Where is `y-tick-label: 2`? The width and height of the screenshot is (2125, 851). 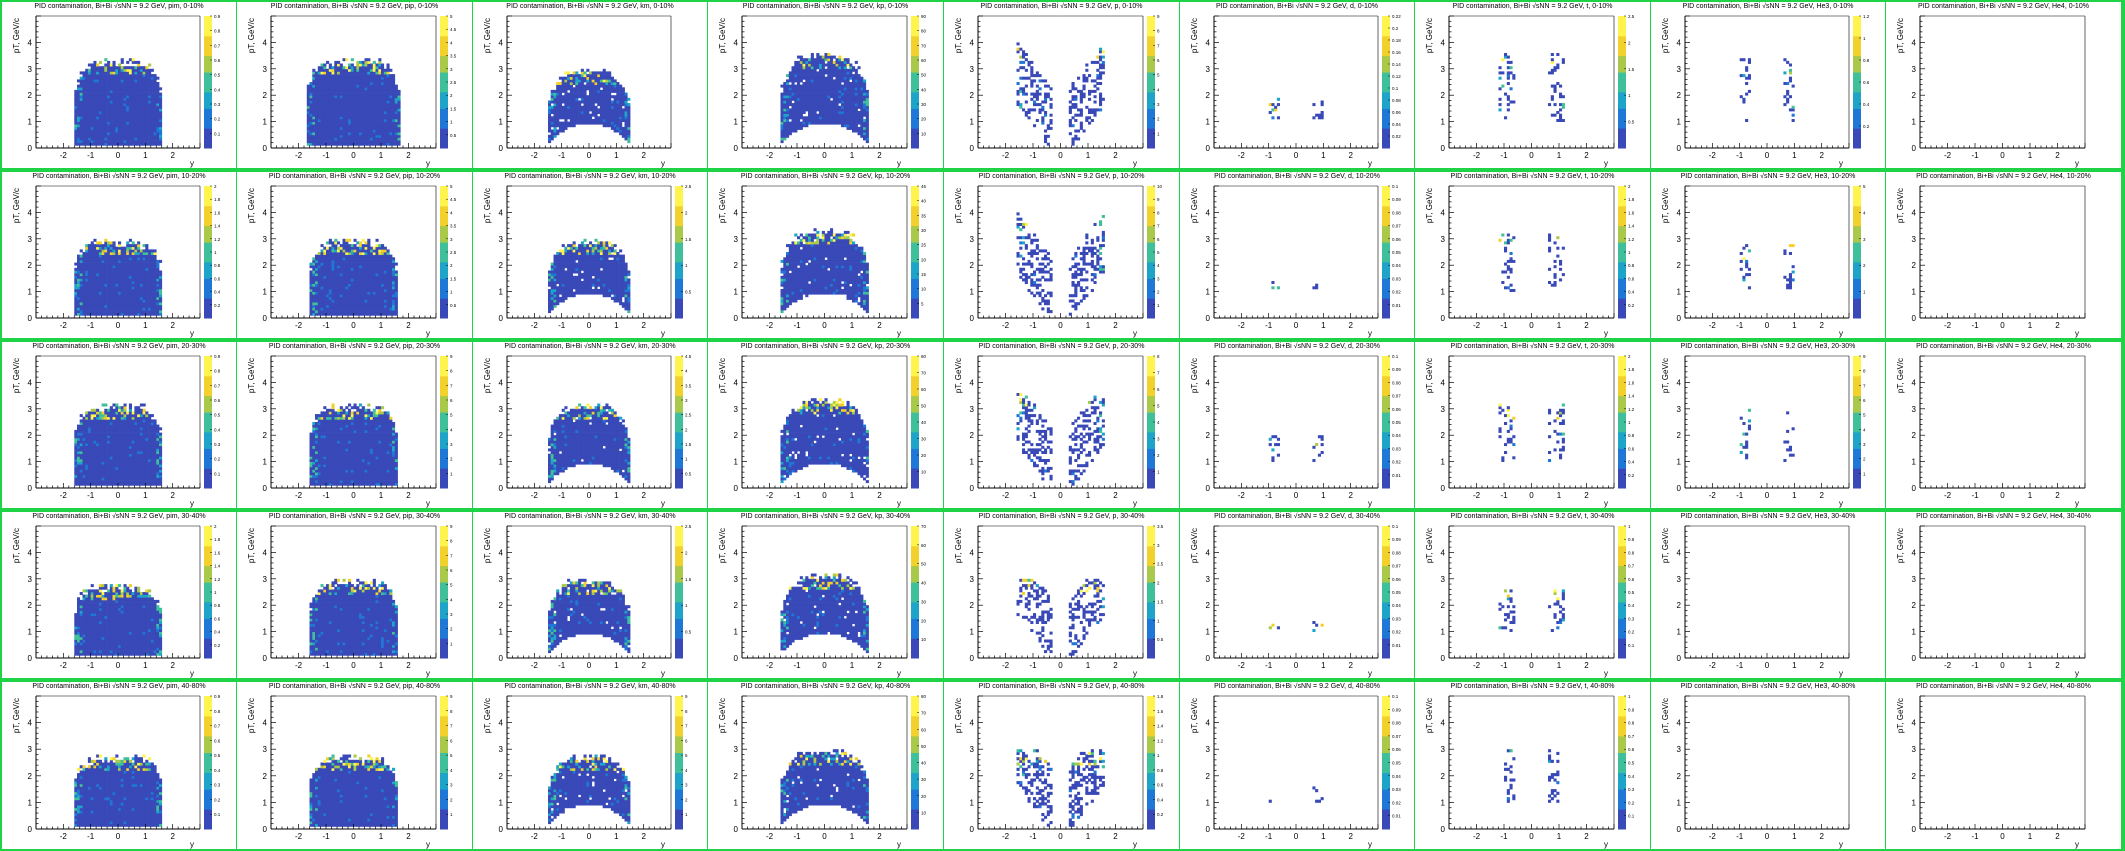
y-tick-label: 2 is located at coordinates (1679, 95).